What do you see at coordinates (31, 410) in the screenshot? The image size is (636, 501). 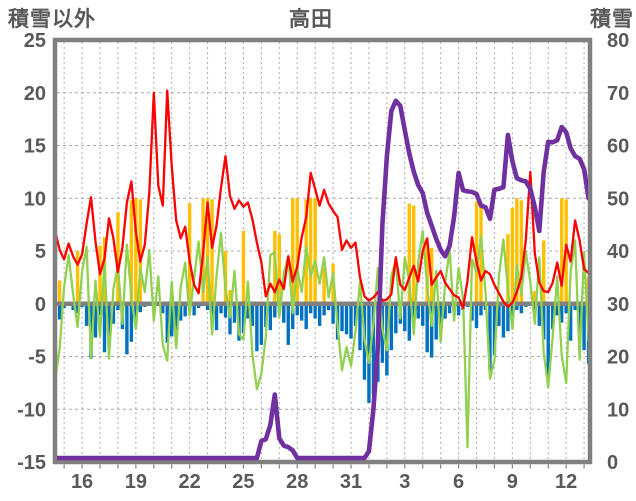 I see `svg-text: -10` at bounding box center [31, 410].